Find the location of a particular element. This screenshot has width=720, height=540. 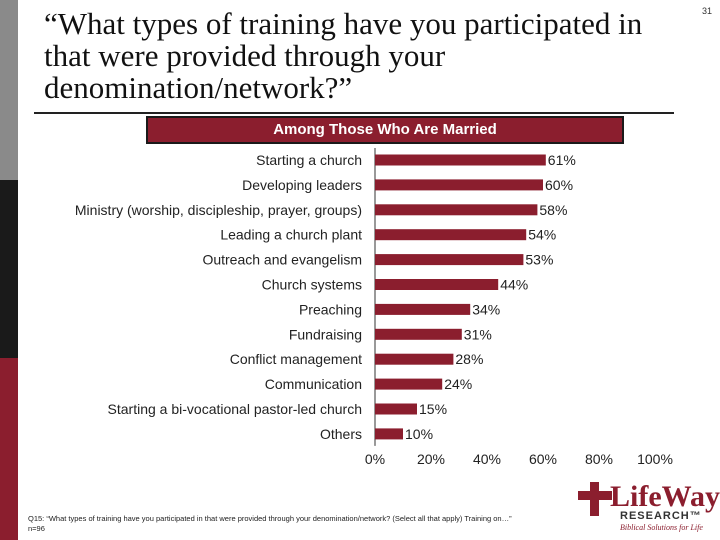

side-band-middle is located at coordinates (9, 269).